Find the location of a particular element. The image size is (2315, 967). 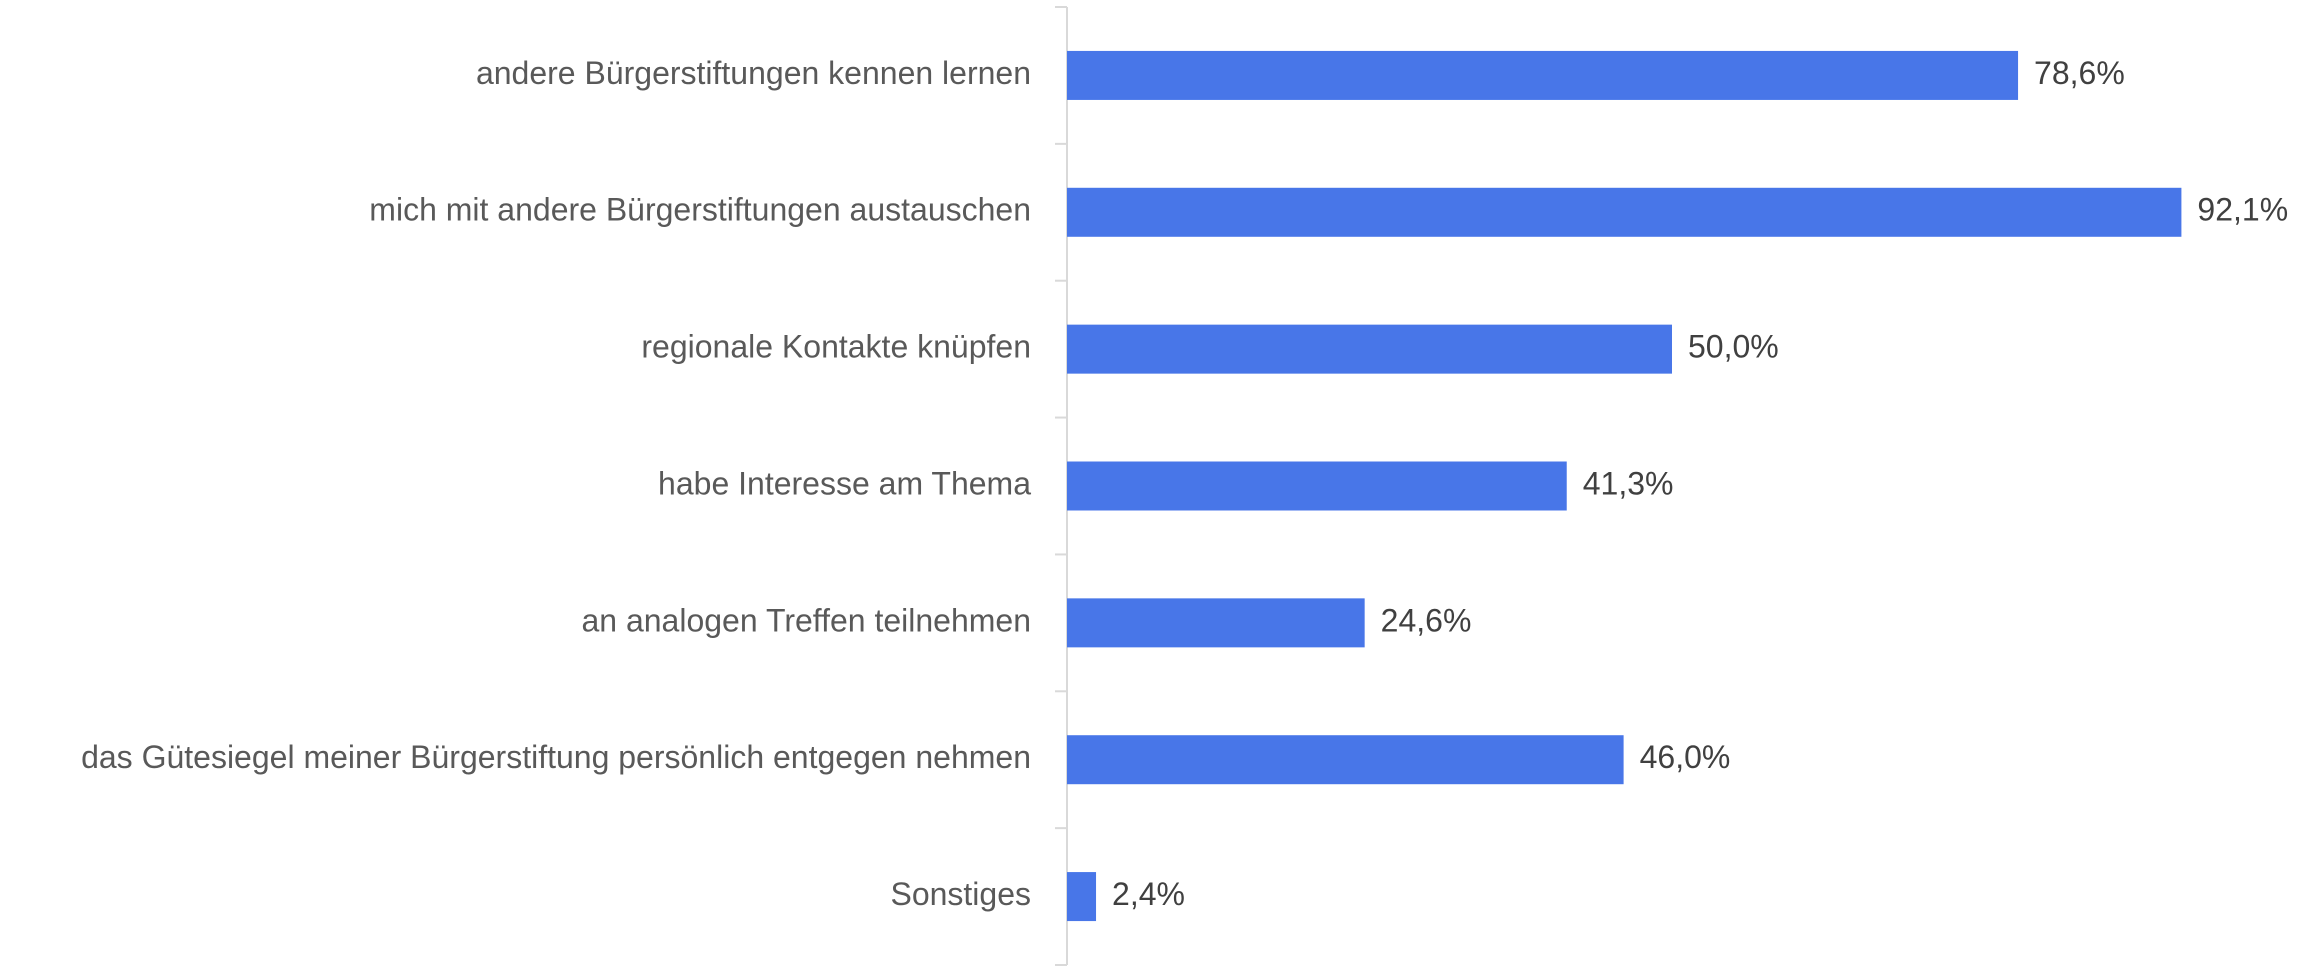

category-label: regionale Kontakte knüpfen is located at coordinates (836, 347).